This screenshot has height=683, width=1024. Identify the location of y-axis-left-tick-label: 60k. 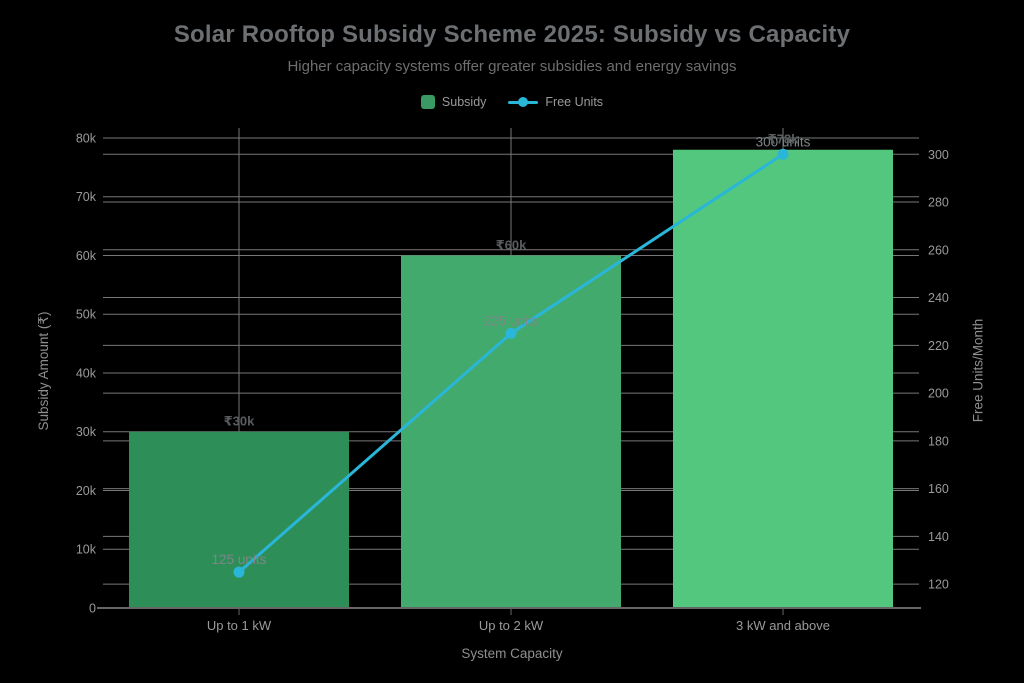
(86, 256).